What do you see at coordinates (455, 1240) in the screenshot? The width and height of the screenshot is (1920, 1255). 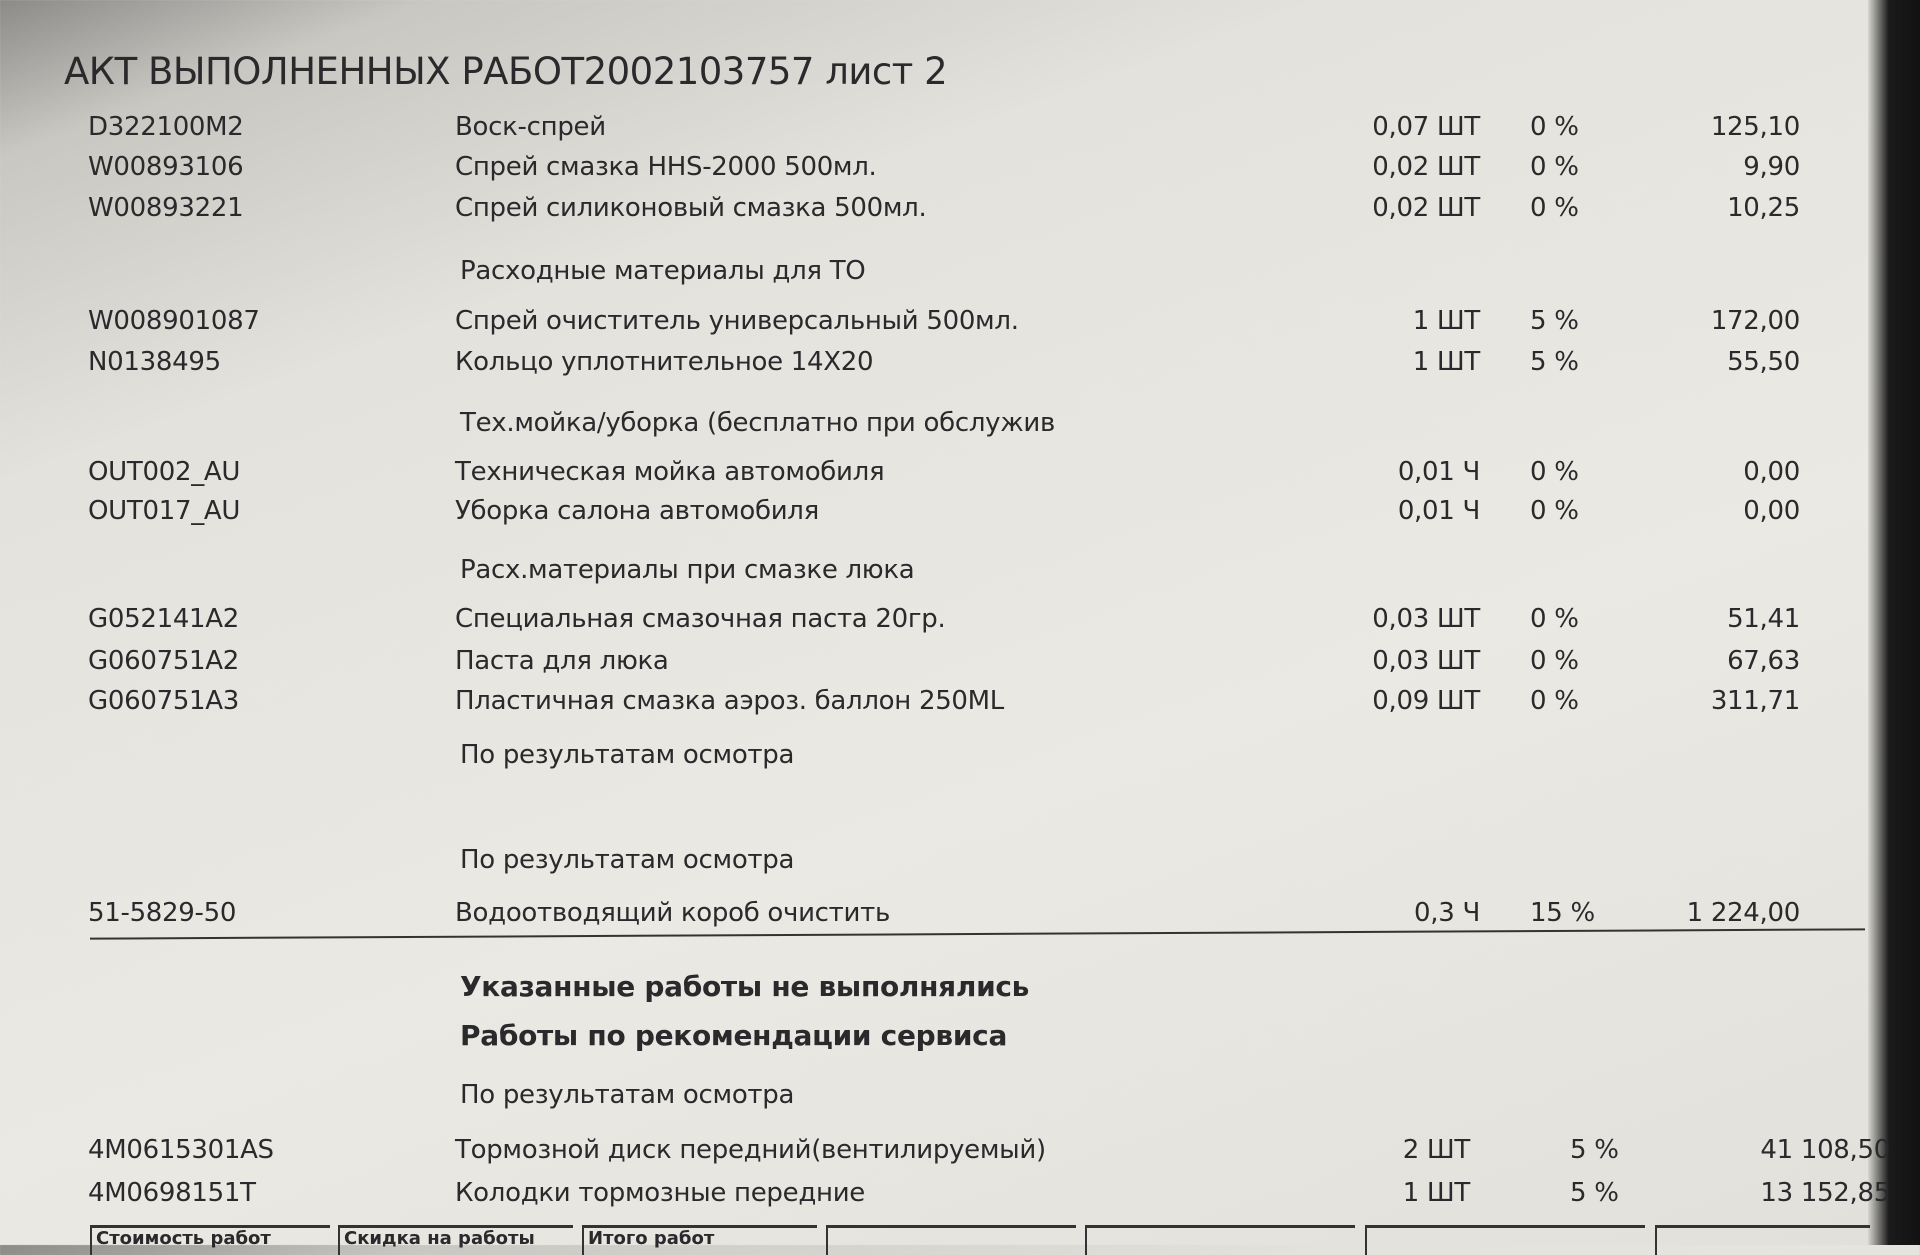 I see `footer-cell-labor-discount: Скидка на работы` at bounding box center [455, 1240].